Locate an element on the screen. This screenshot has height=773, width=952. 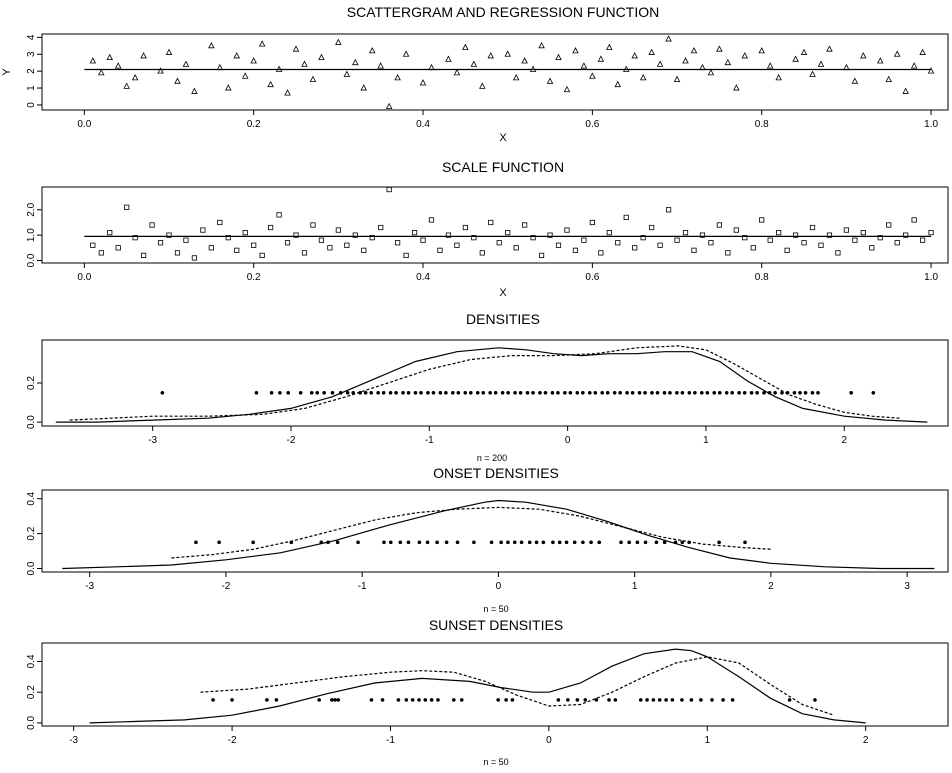
point-series is located at coordinates (514, 700).